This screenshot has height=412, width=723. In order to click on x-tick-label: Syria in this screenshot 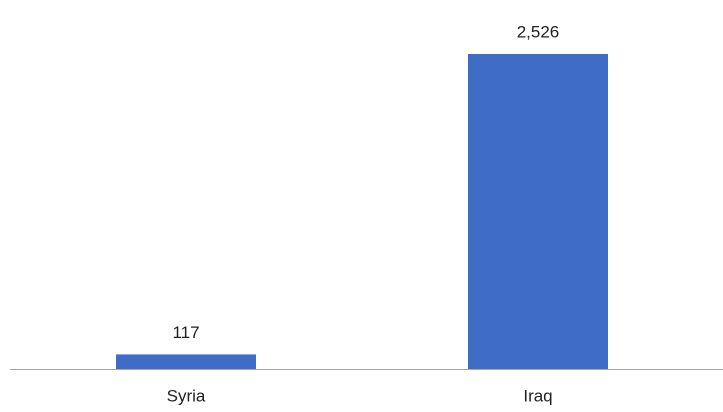, I will do `click(186, 395)`.